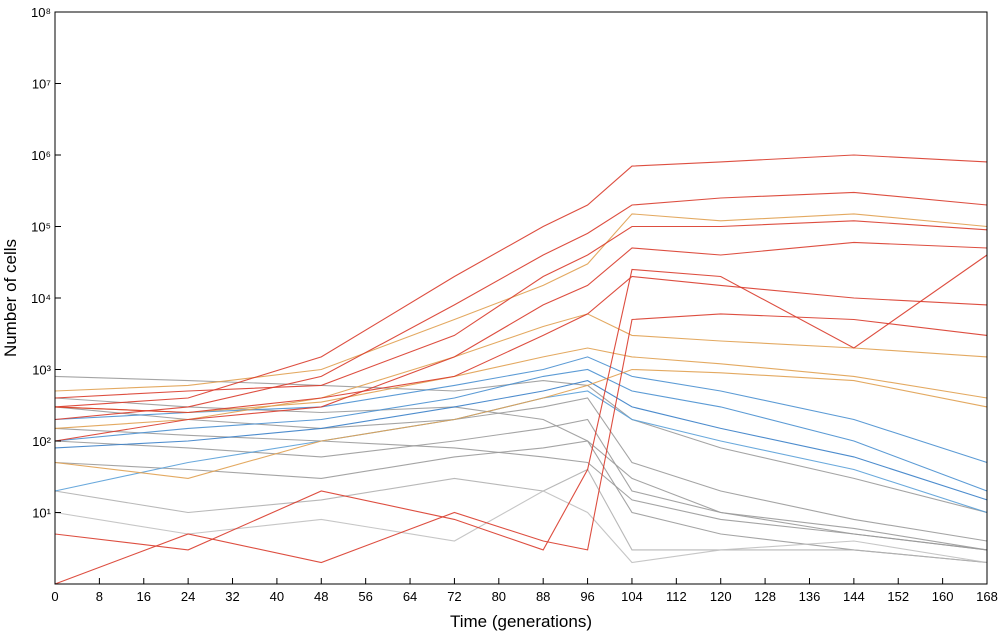  I want to click on x-tick-label: 72, so click(454, 596).